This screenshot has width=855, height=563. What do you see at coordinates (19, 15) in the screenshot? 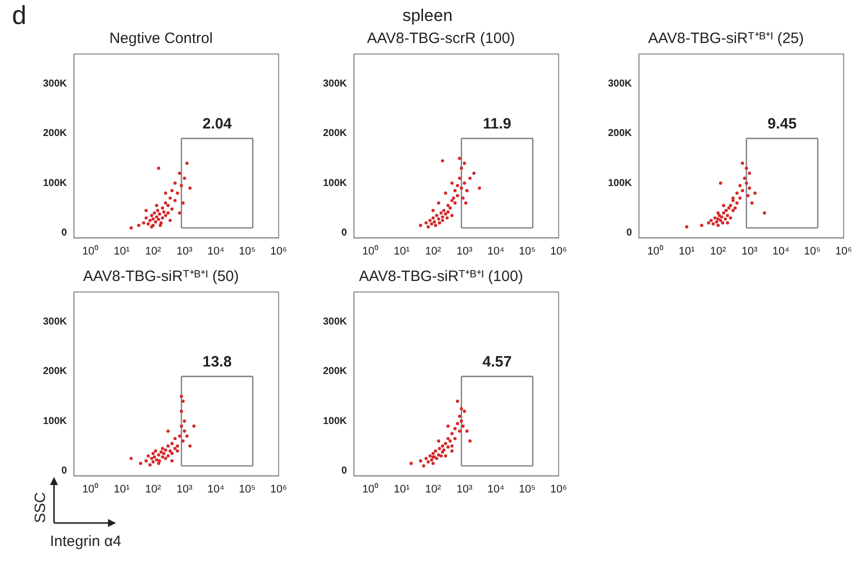
I see `text: d` at bounding box center [19, 15].